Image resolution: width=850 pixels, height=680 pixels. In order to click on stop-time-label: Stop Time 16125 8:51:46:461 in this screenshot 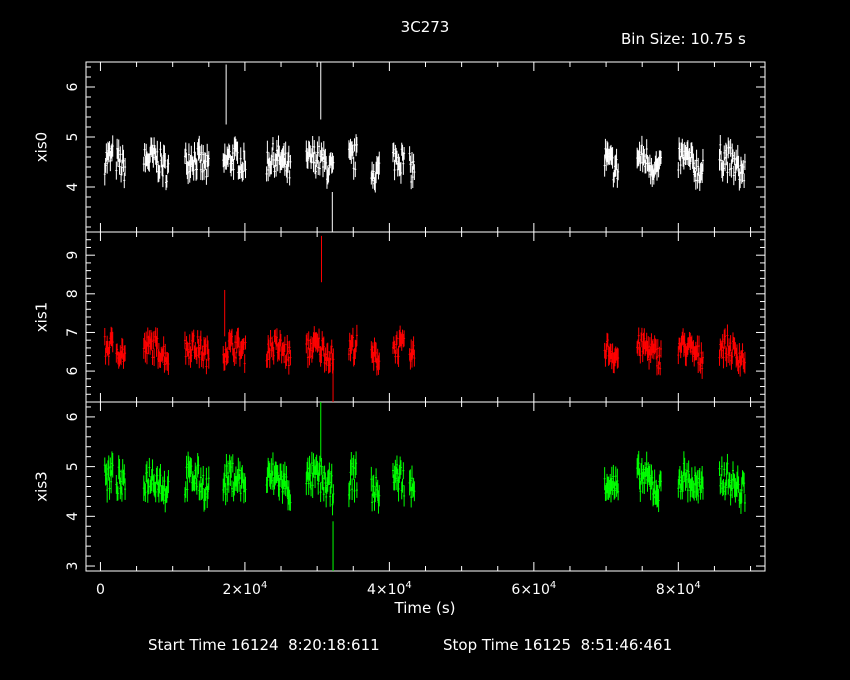, I will do `click(558, 645)`.